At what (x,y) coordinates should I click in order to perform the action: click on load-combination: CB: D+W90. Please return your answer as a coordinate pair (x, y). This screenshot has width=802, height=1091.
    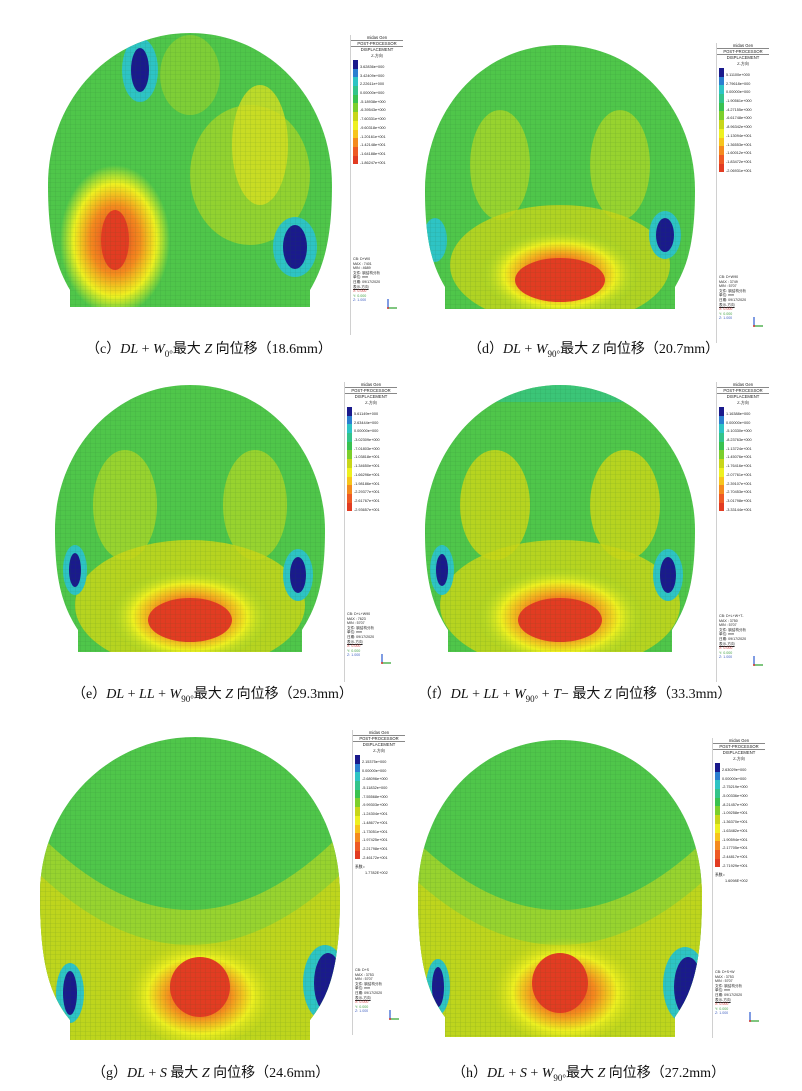
    Looking at the image, I should click on (729, 277).